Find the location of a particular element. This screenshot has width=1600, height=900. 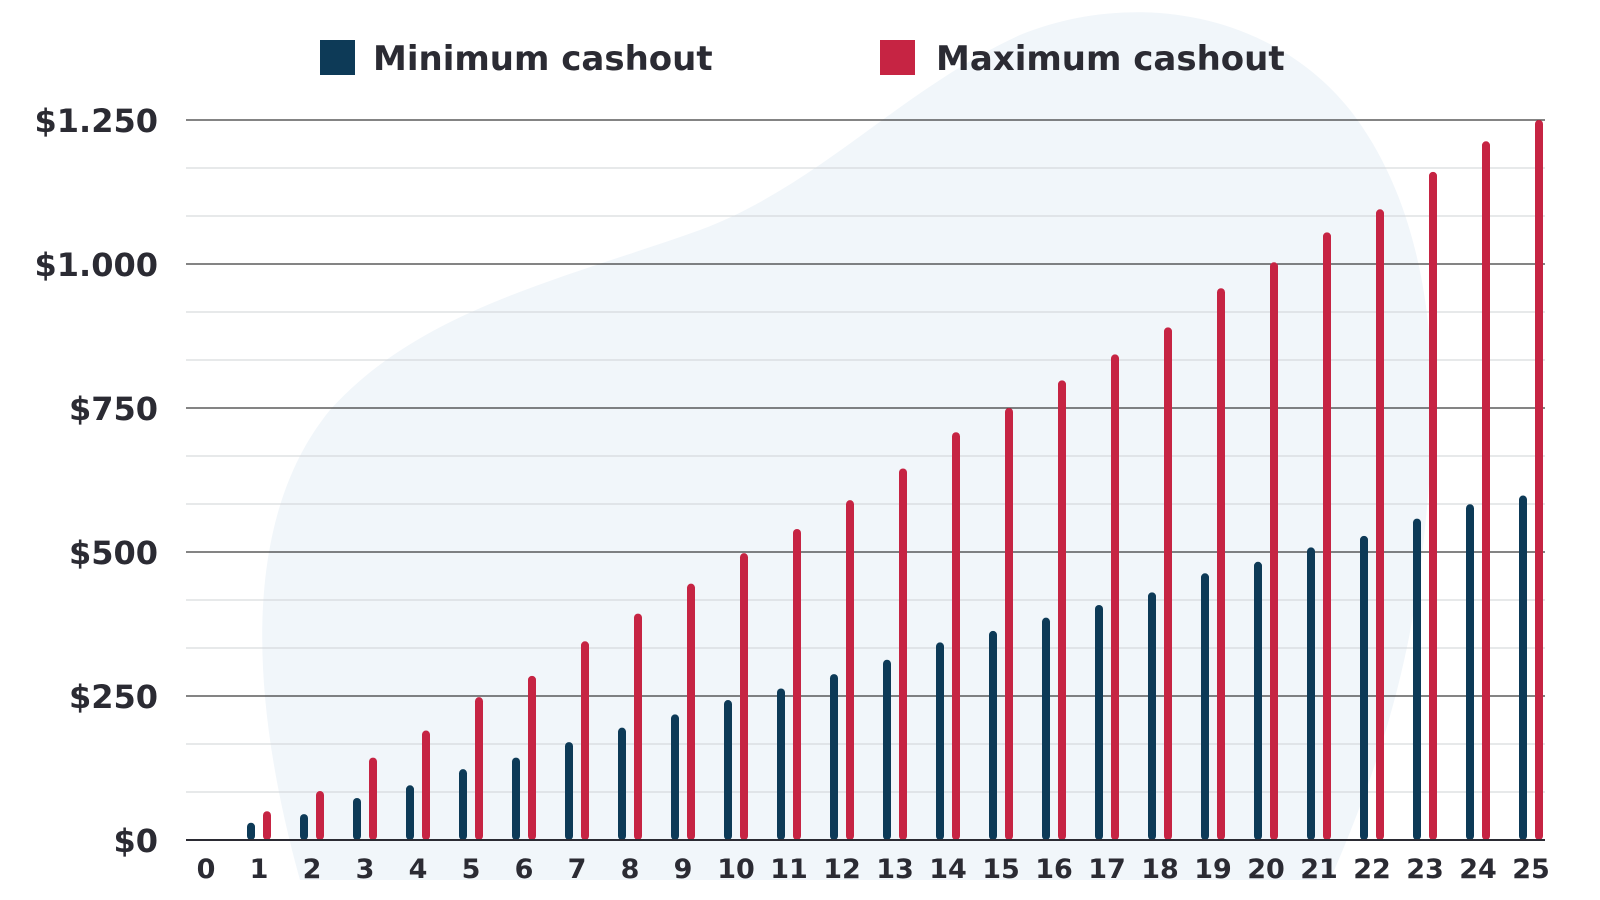

x-tick-label: 23 is located at coordinates (1425, 869).